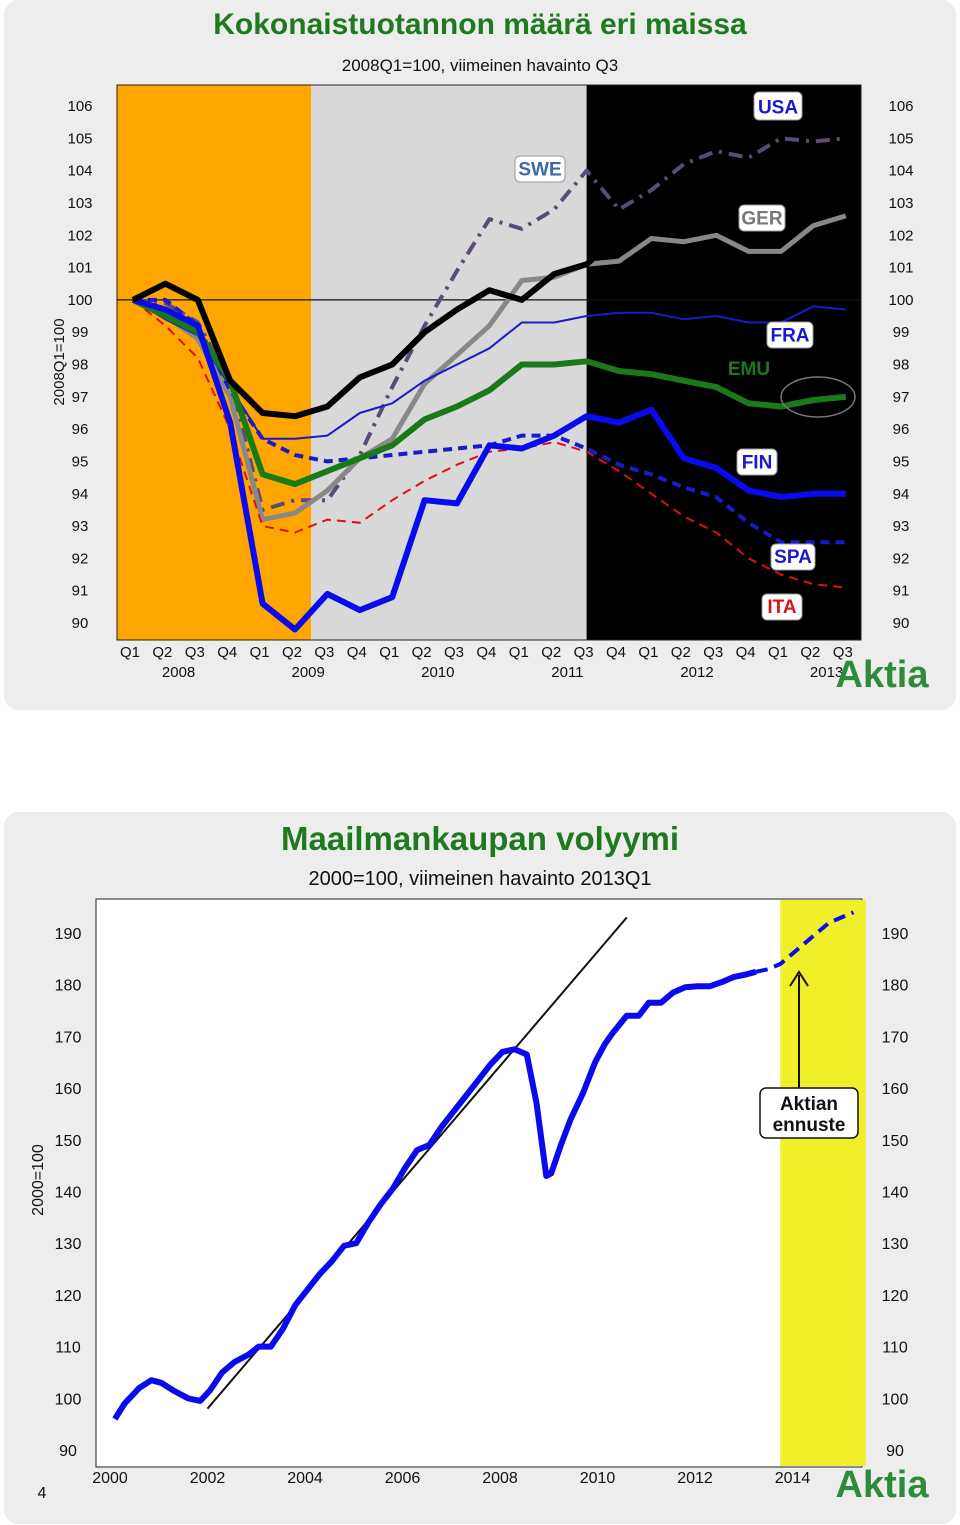  I want to click on annotation-line-2: ennuste, so click(809, 1125).